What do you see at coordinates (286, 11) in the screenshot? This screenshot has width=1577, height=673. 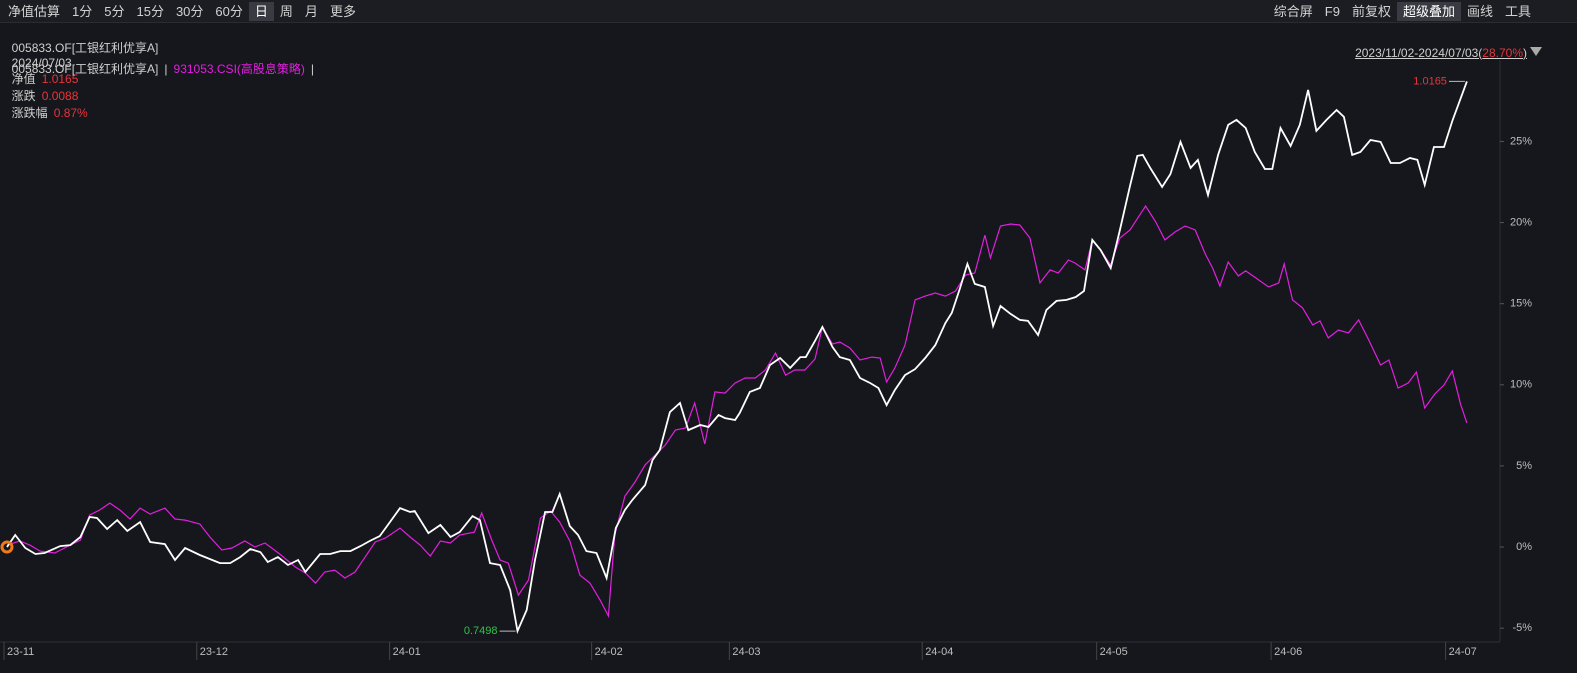 I see `toolbar-button: 周` at bounding box center [286, 11].